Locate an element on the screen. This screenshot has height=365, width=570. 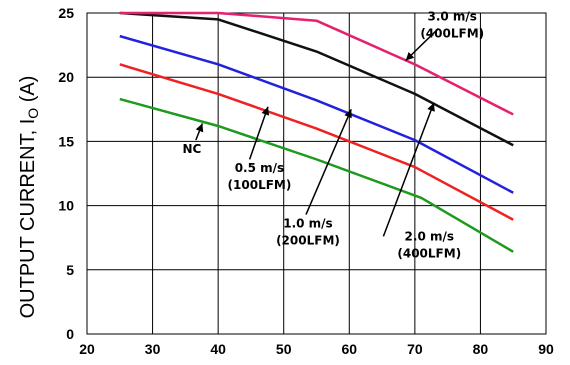
y-tick-label: 20 is located at coordinates (66, 77).